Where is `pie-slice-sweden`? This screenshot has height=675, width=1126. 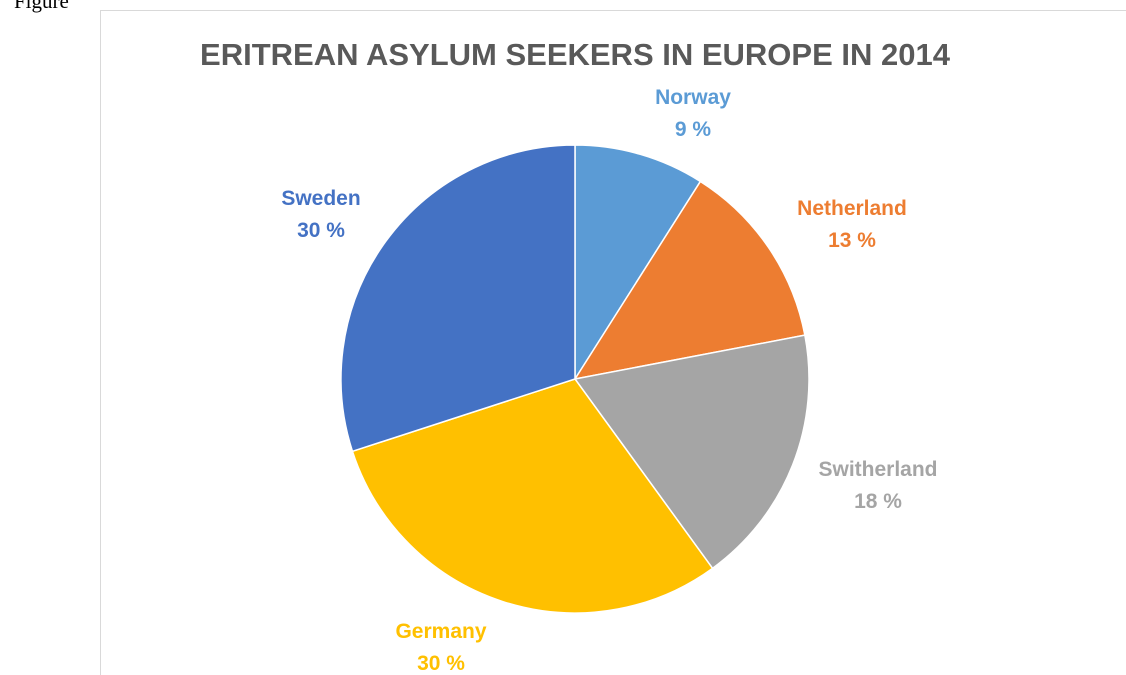
pie-slice-sweden is located at coordinates (458, 298).